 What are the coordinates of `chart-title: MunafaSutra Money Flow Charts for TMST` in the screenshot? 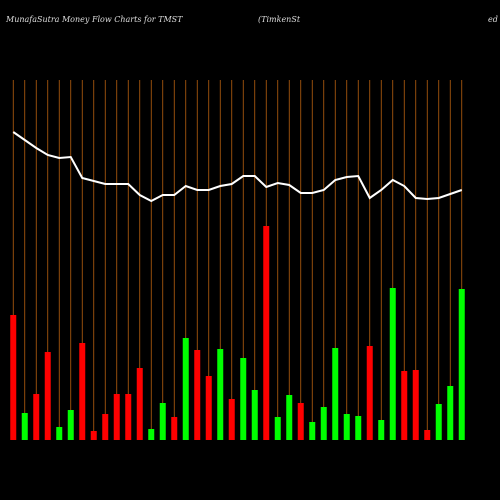 It's located at (94, 19).